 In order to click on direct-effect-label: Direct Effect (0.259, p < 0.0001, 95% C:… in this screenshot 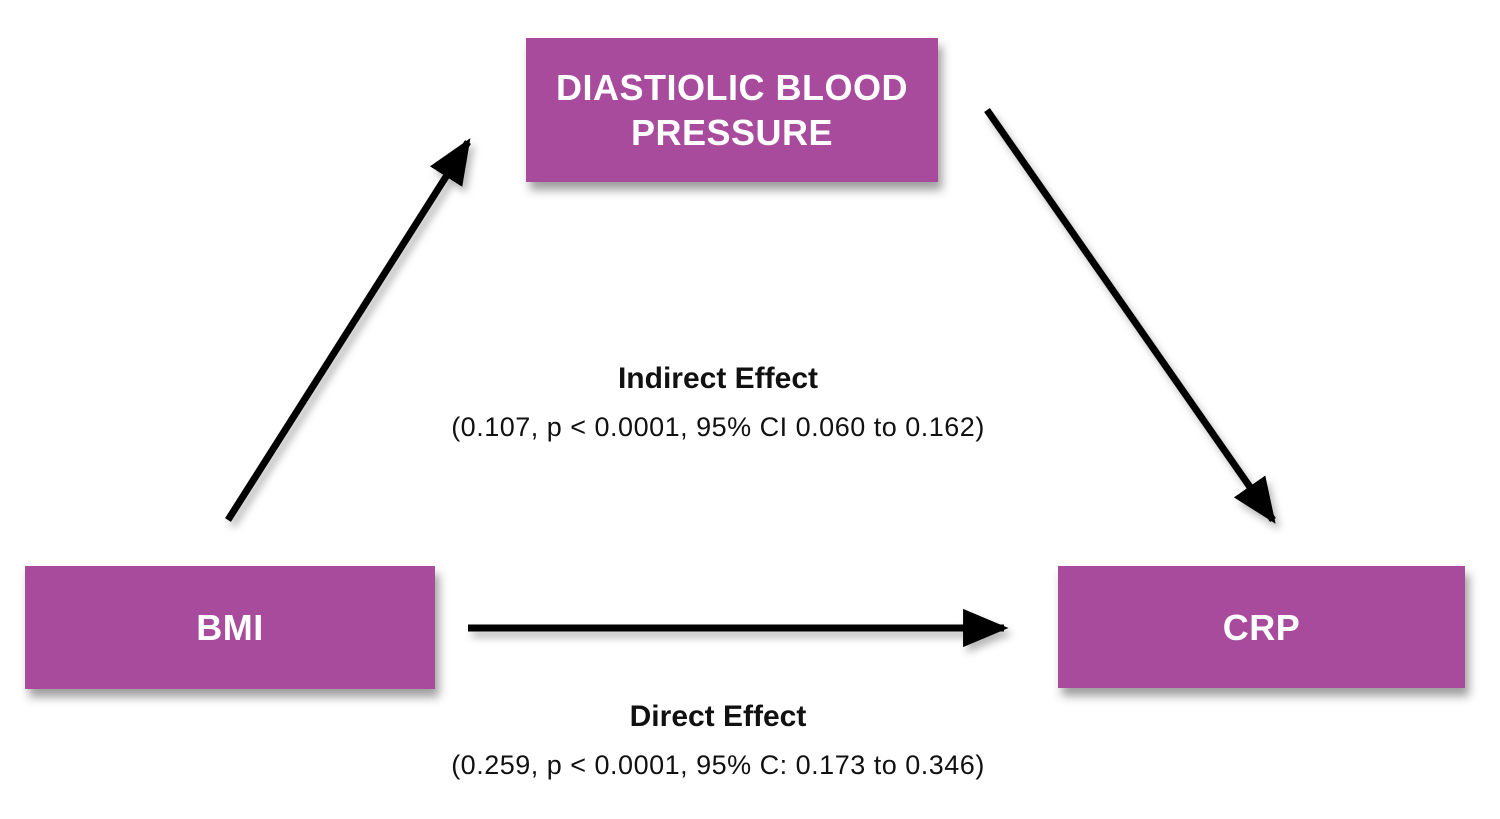, I will do `click(718, 740)`.